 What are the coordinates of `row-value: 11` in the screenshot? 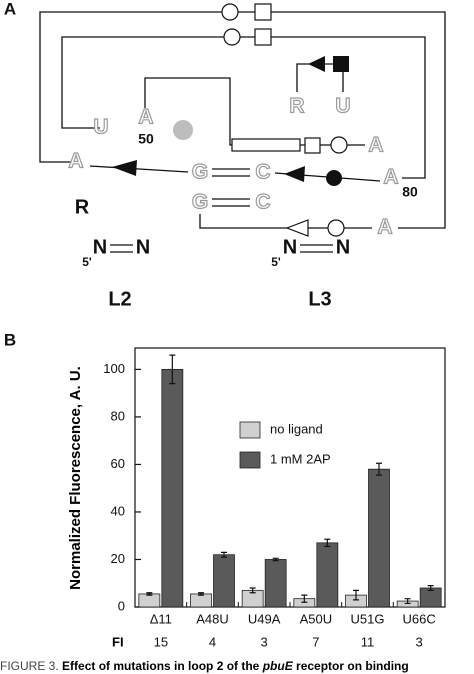 It's located at (368, 641).